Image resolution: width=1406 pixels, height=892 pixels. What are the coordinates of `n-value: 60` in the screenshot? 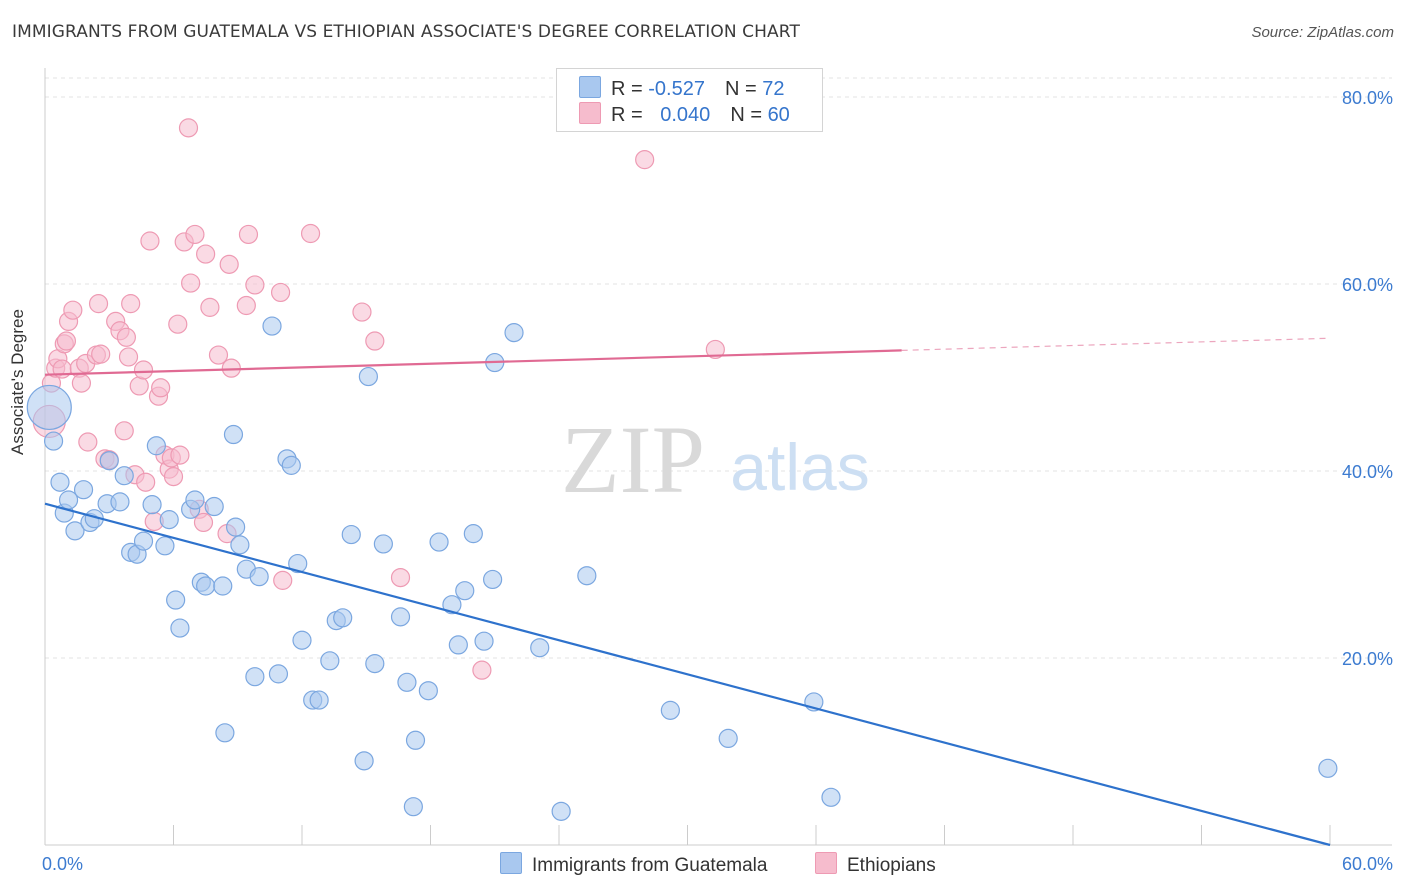 It's located at (778, 115).